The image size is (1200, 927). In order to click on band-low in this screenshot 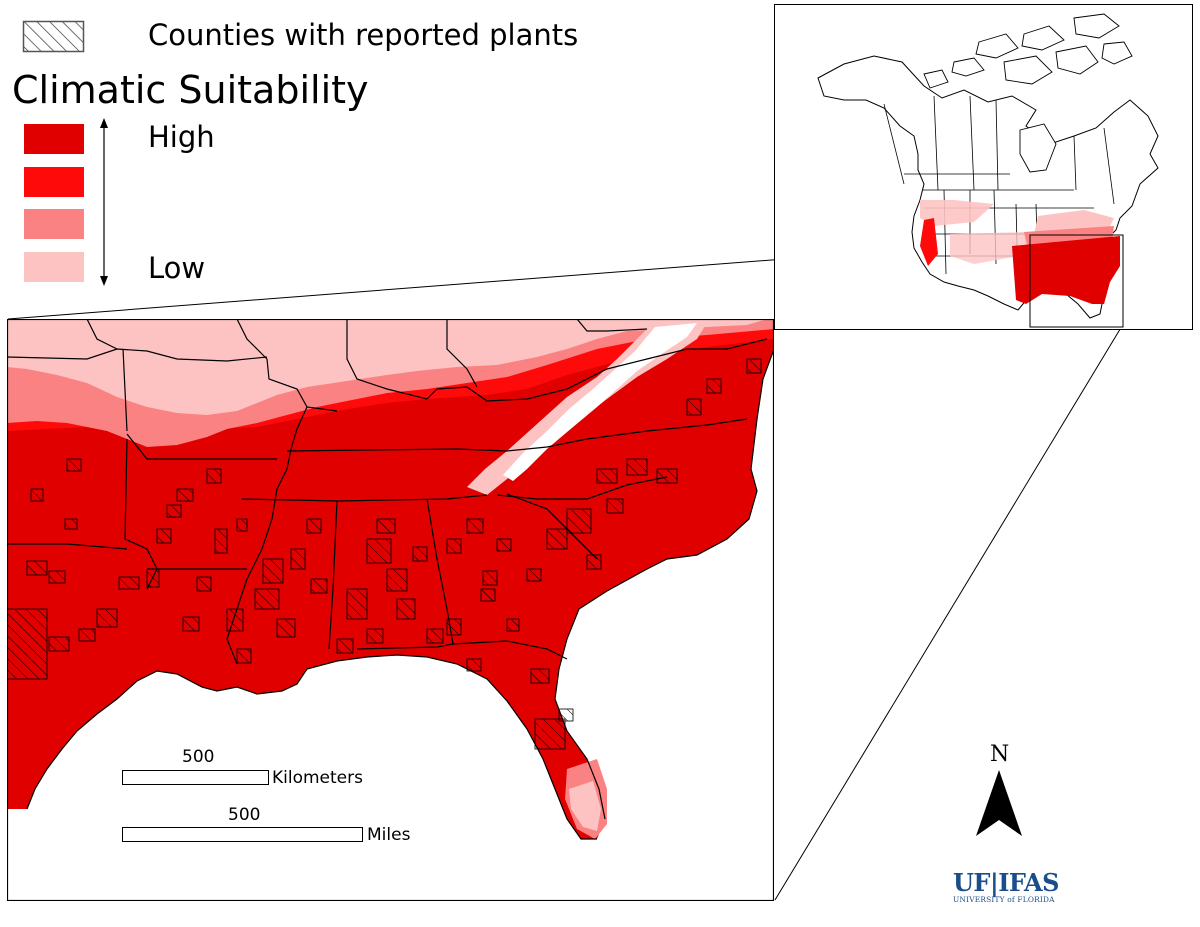, I will do `click(387, 367)`.